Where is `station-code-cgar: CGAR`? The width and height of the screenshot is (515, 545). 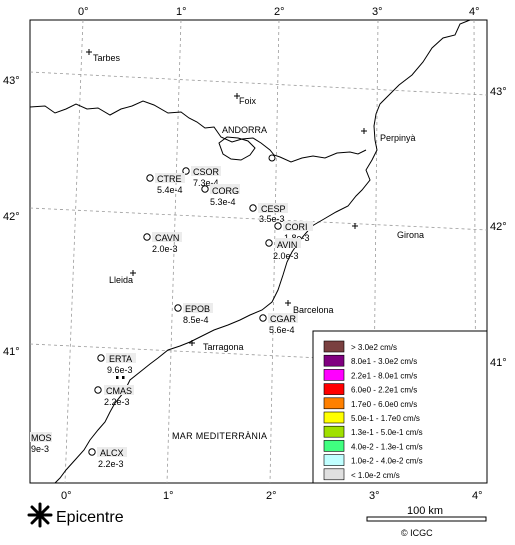 station-code-cgar: CGAR is located at coordinates (283, 319).